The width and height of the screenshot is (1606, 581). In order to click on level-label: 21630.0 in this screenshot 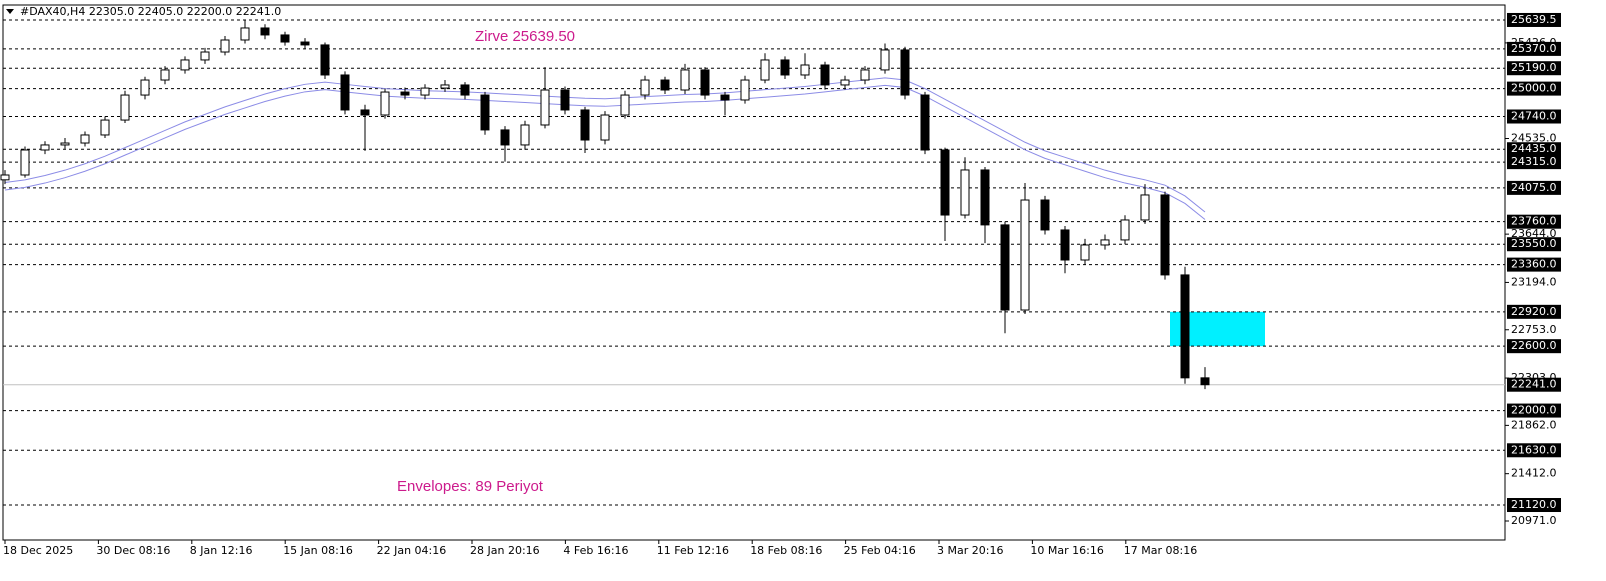, I will do `click(1534, 449)`.